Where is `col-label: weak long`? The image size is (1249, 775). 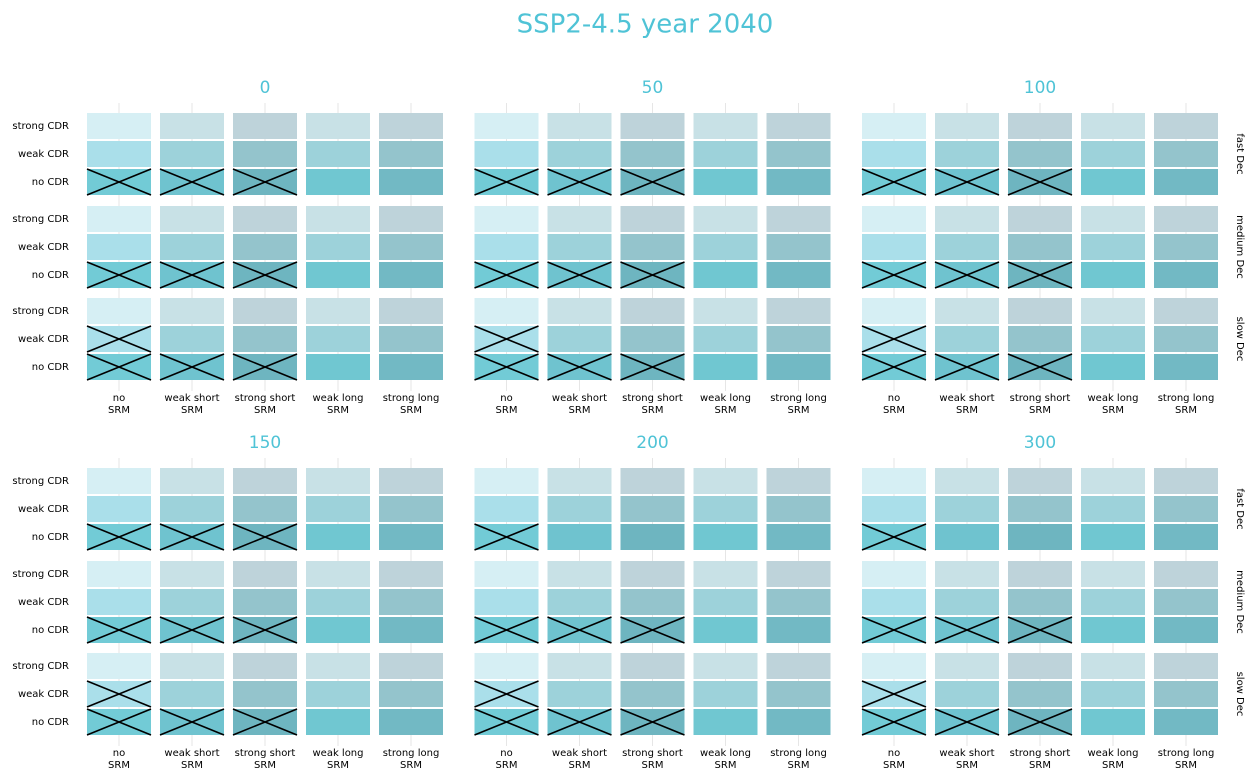
col-label: weak long is located at coordinates (1112, 398).